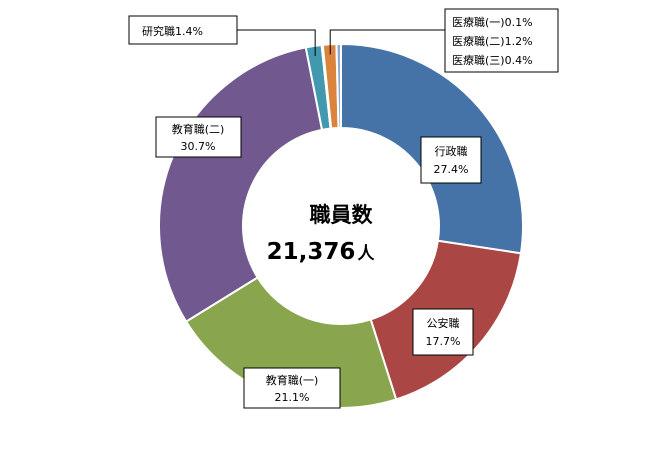  What do you see at coordinates (519, 41) in the screenshot?
I see `label-iryo-2-value: 1.2%` at bounding box center [519, 41].